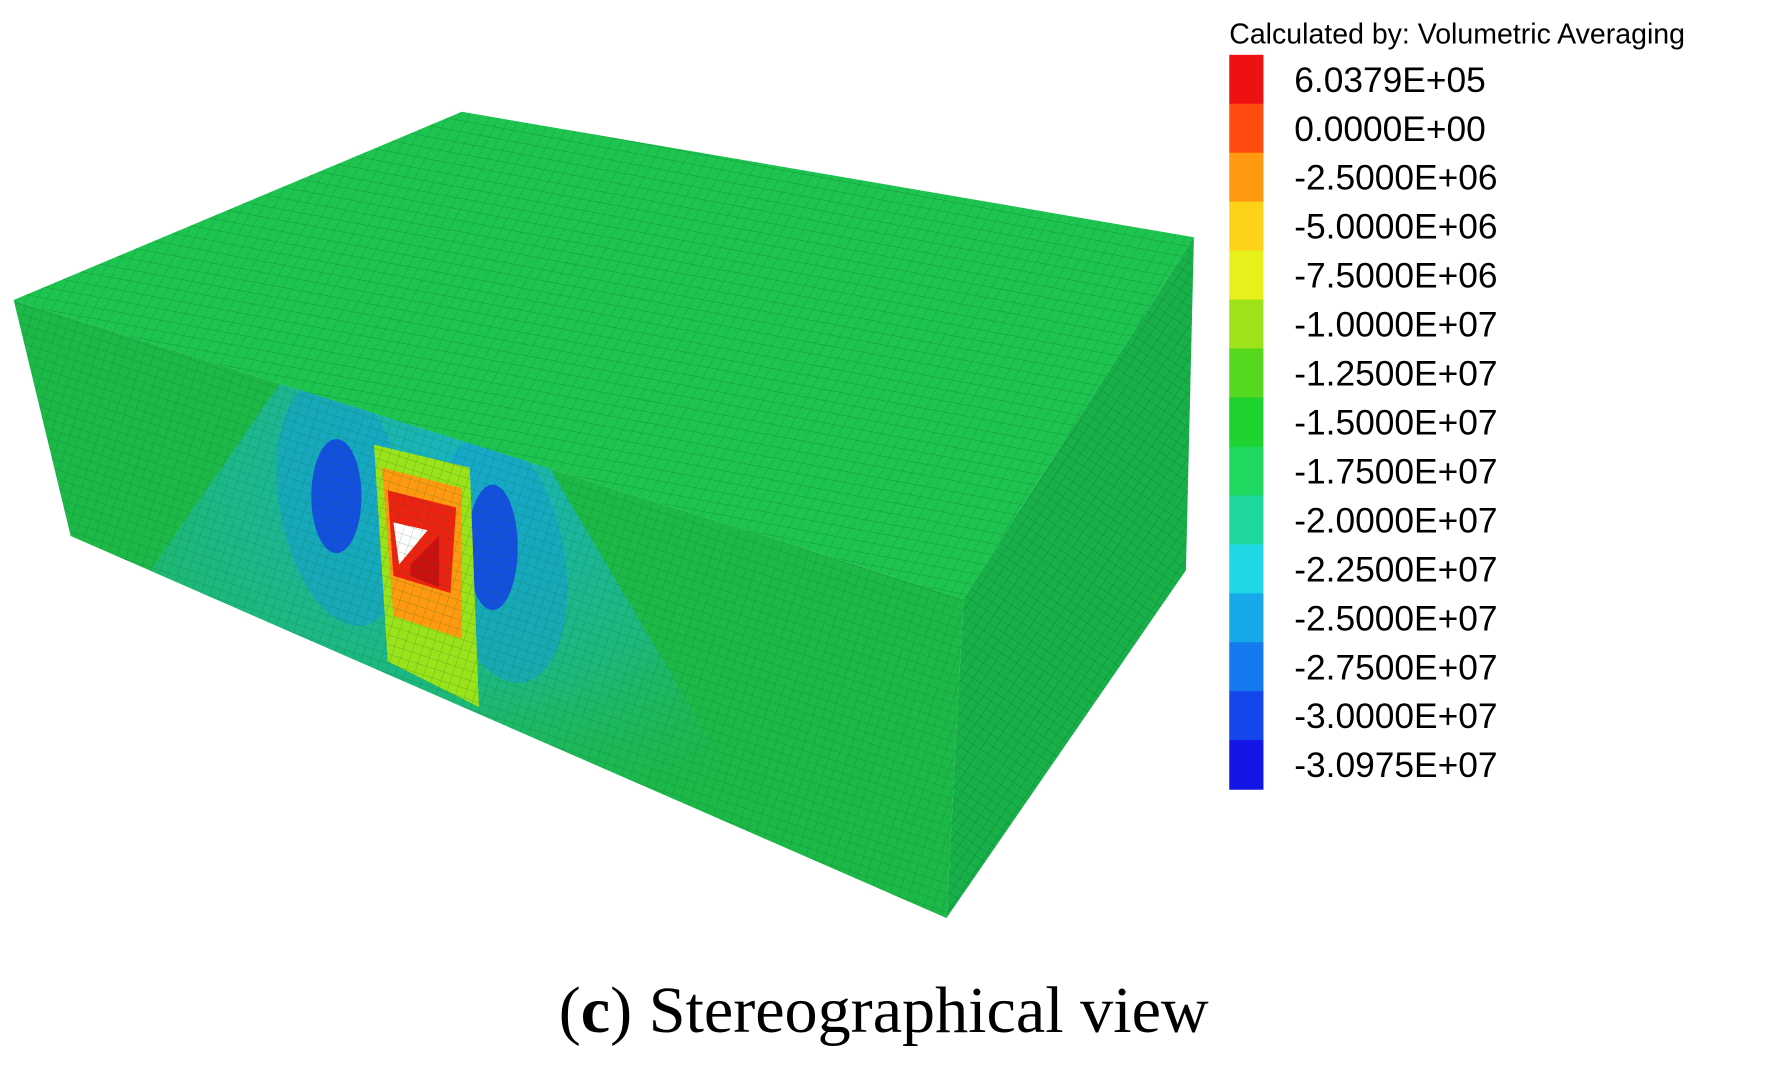 The height and width of the screenshot is (1072, 1788). What do you see at coordinates (1395, 765) in the screenshot?
I see `legend-label: -3.0975E+07` at bounding box center [1395, 765].